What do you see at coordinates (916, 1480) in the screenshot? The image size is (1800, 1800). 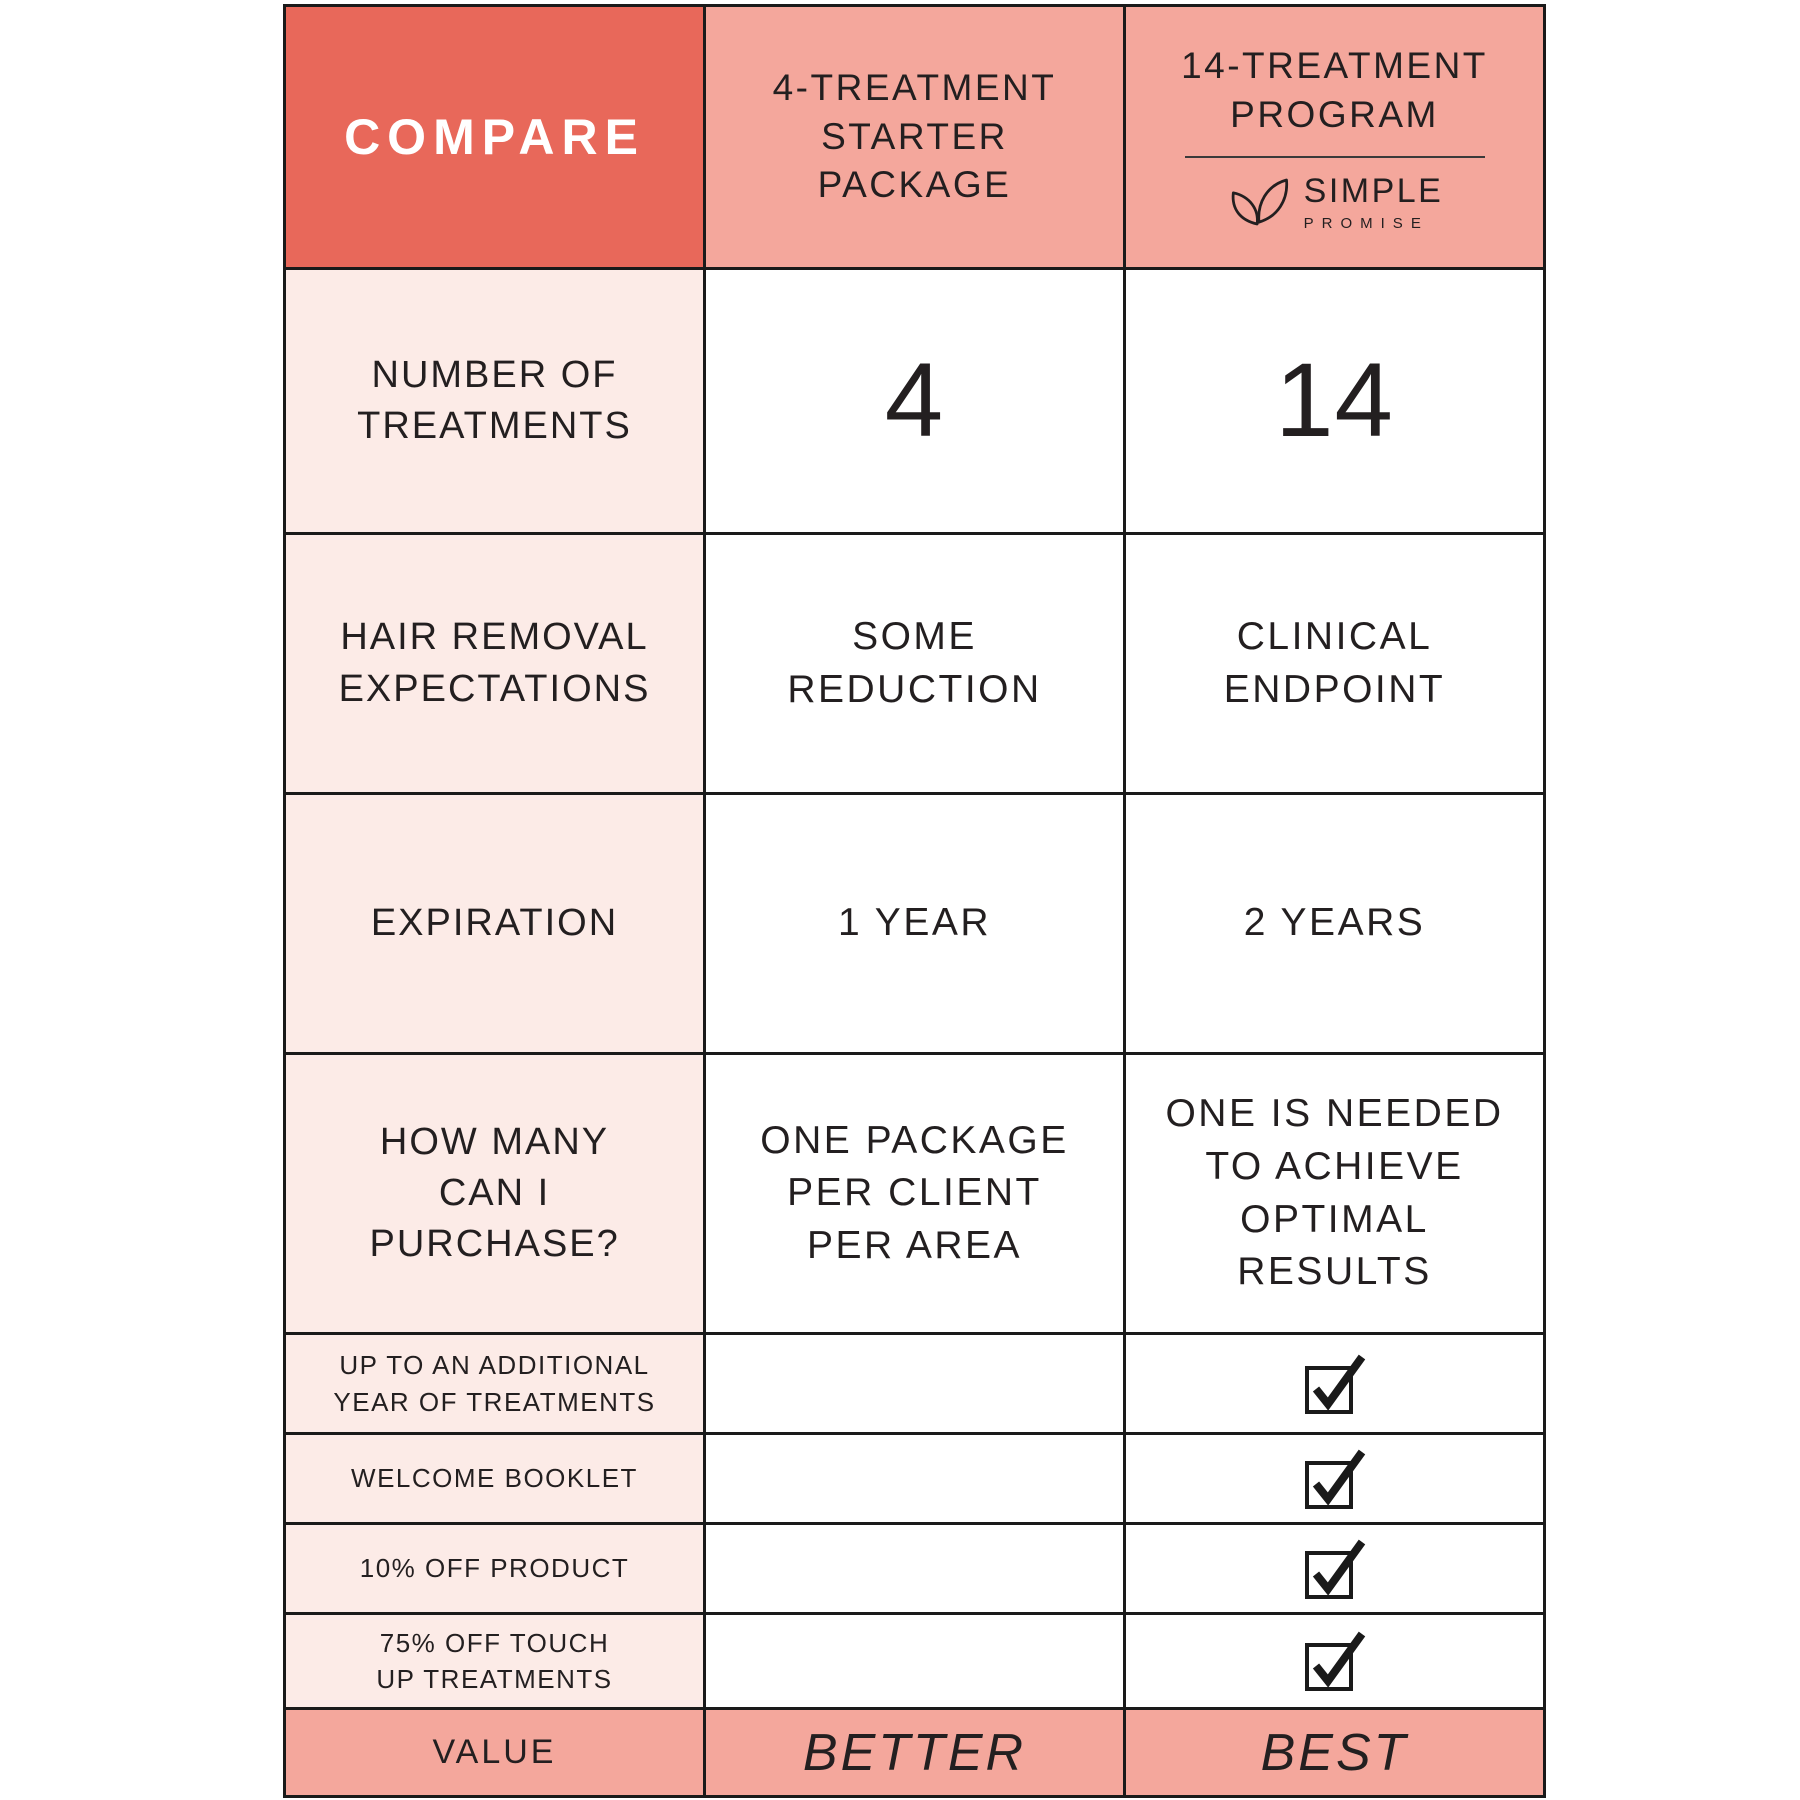 I see `cell-starter-welcome-booklet` at bounding box center [916, 1480].